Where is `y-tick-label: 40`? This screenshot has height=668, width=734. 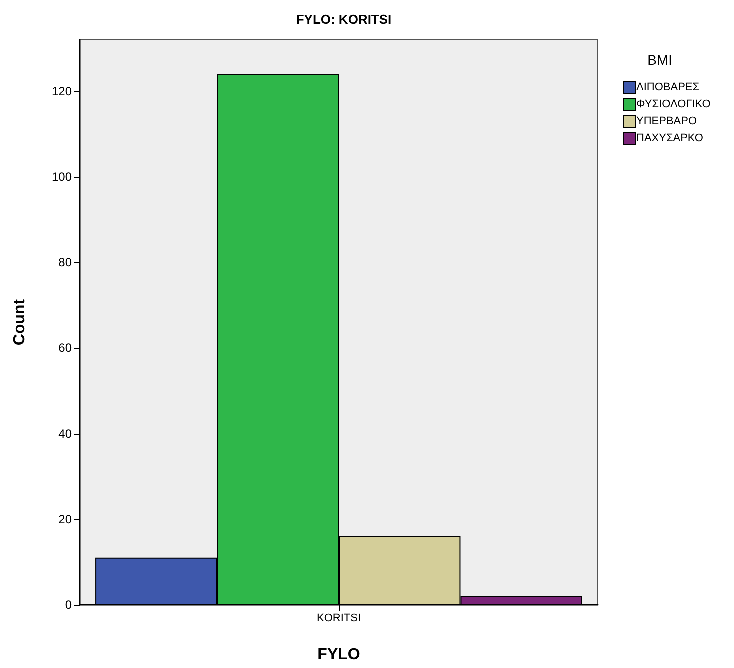
y-tick-label: 40 is located at coordinates (65, 433).